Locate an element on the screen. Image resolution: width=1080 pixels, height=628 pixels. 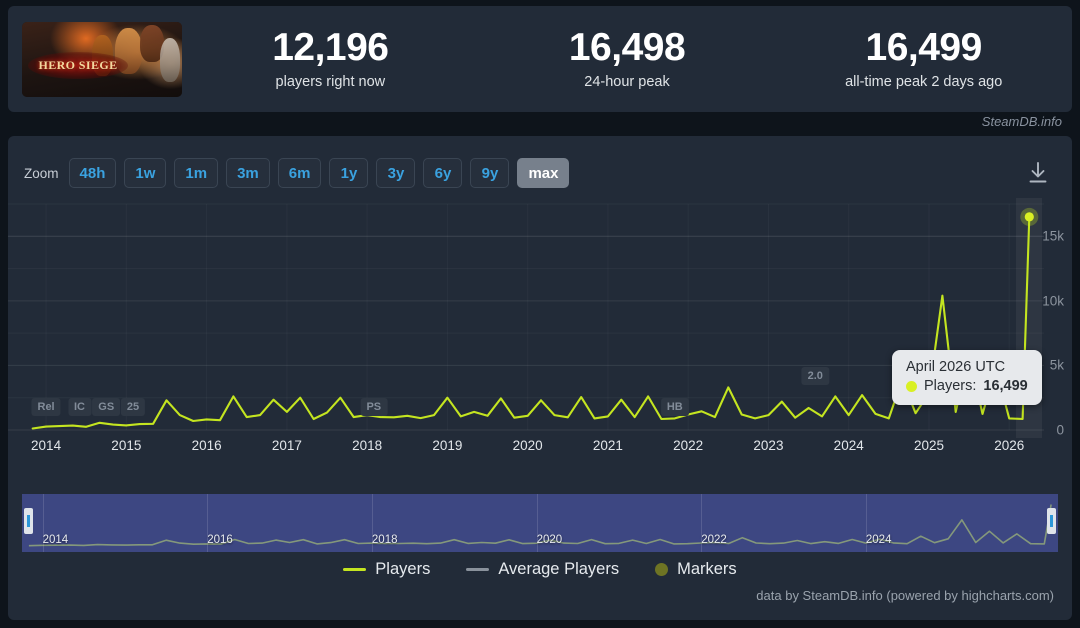
legend-item-average-players: Average Players is located at coordinates (542, 569).